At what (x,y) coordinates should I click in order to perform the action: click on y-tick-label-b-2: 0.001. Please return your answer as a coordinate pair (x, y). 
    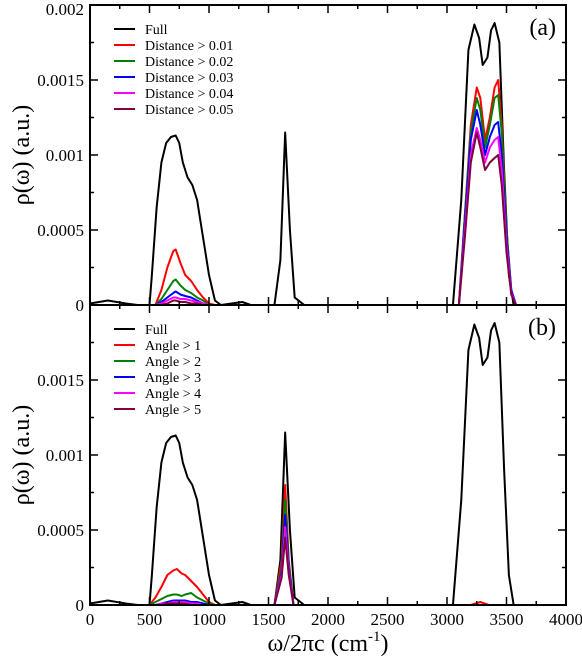
    Looking at the image, I should click on (65, 455).